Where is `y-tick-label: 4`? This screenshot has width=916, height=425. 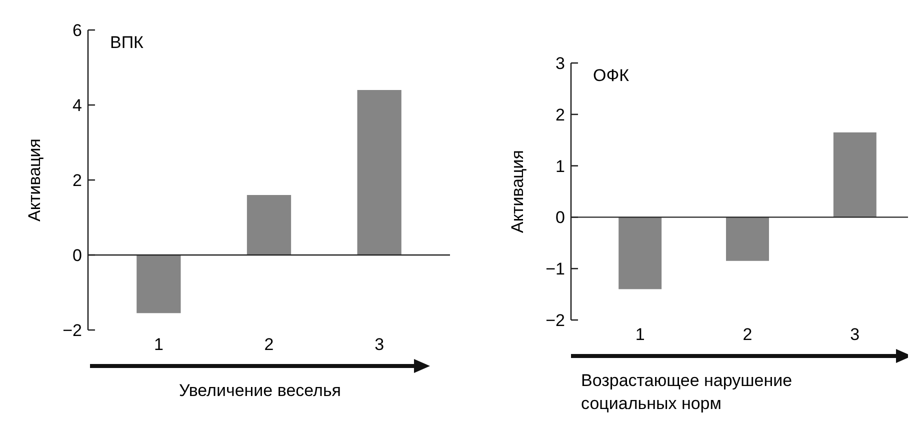
y-tick-label: 4 is located at coordinates (77, 105).